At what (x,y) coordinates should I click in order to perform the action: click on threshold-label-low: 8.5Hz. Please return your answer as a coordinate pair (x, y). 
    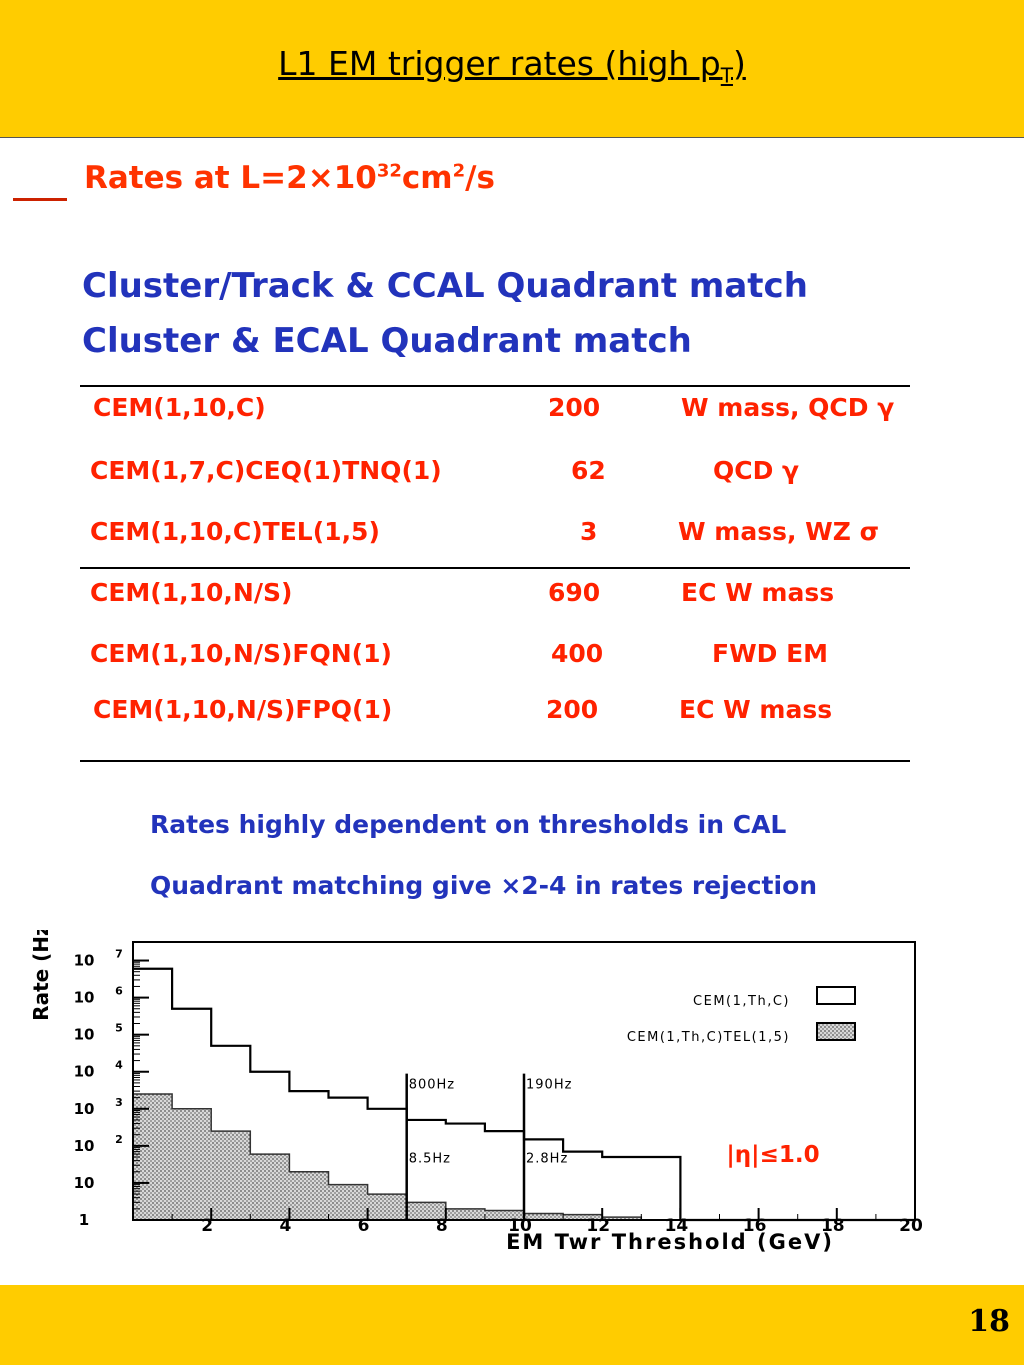
    Looking at the image, I should click on (430, 1159).